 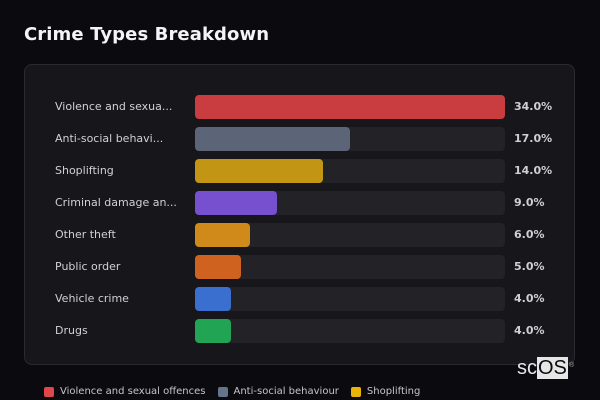 I want to click on legend-item: Shoplifting, so click(x=385, y=391).